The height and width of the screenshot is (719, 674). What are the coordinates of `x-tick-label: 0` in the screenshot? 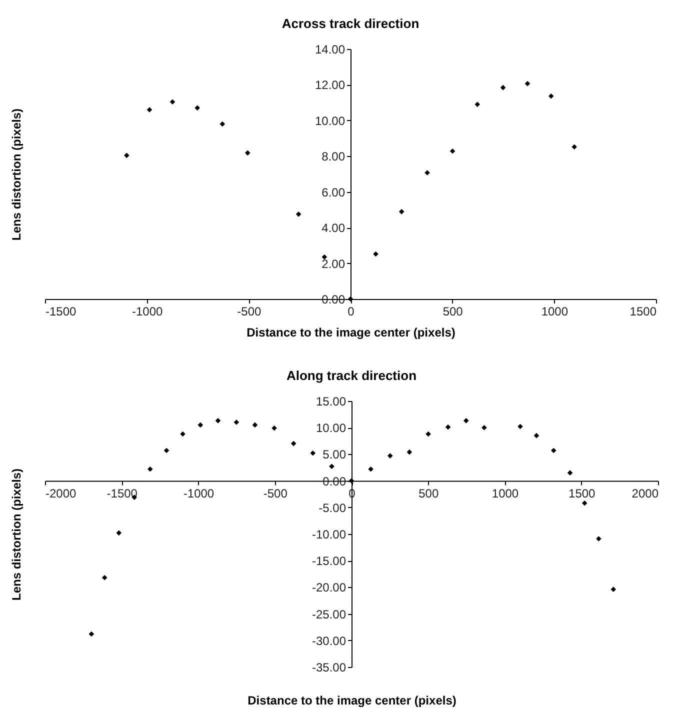 It's located at (351, 311).